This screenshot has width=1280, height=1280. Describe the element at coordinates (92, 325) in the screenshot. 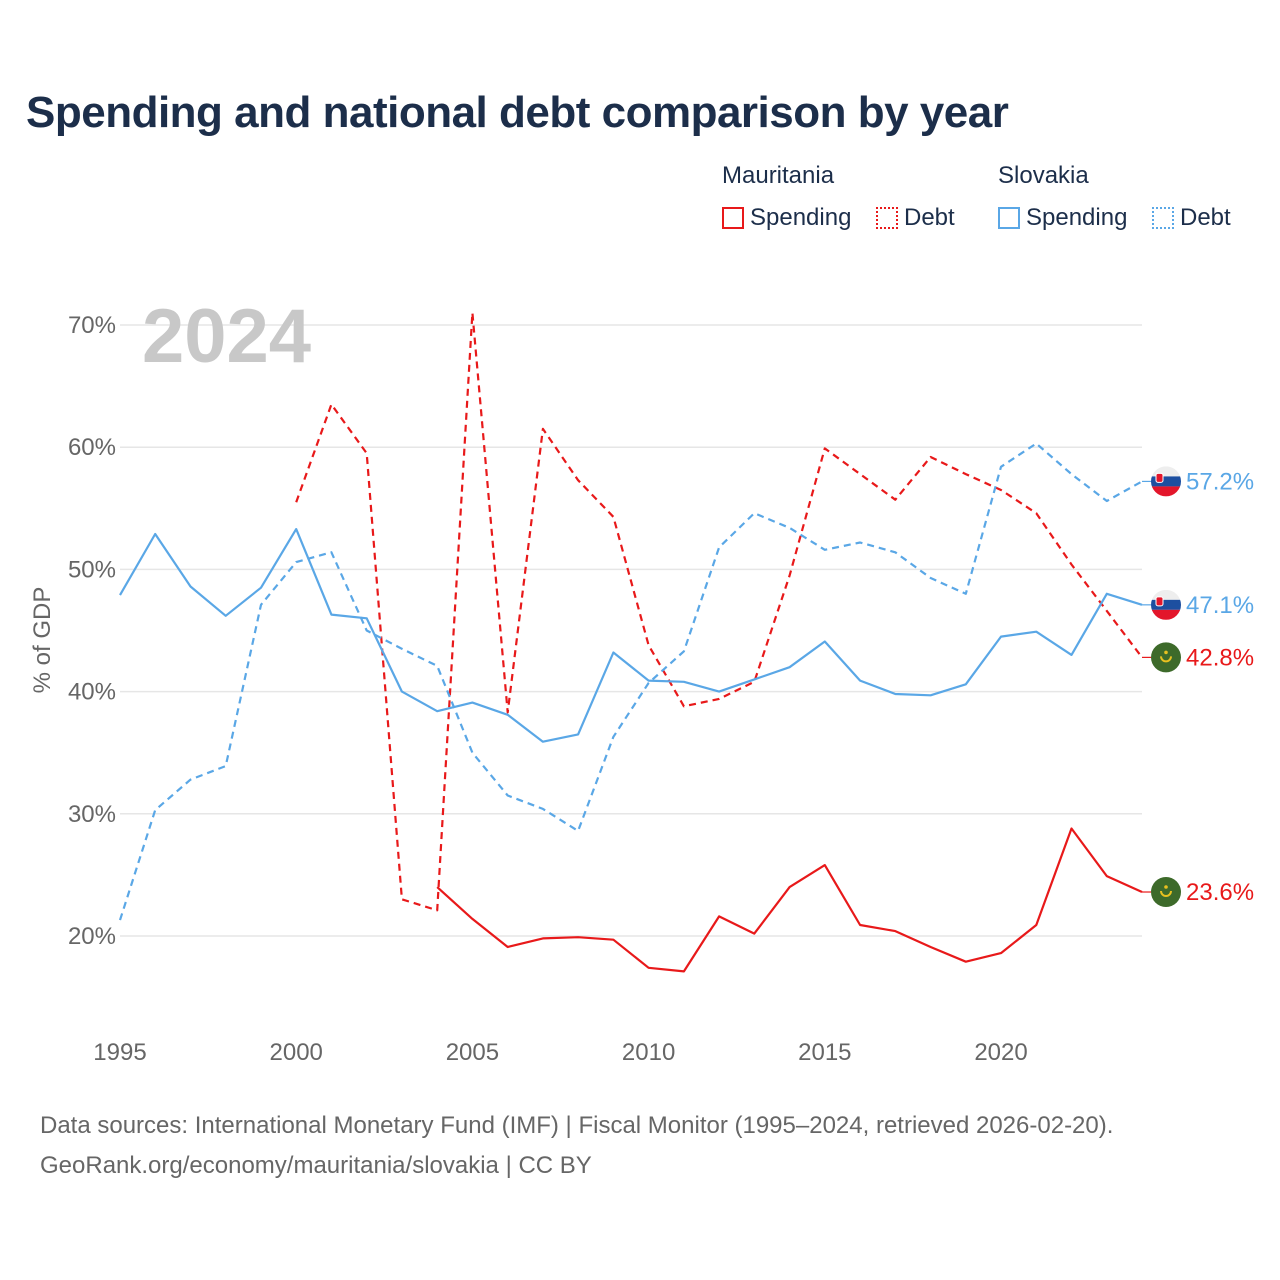

I see `y-tick-label: 70%` at that location.